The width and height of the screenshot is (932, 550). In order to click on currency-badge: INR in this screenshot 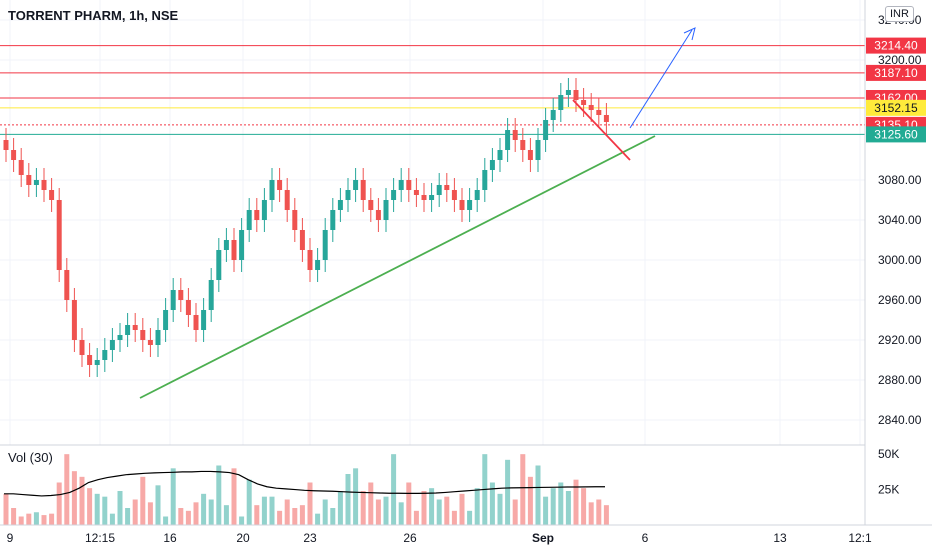, I will do `click(899, 14)`.